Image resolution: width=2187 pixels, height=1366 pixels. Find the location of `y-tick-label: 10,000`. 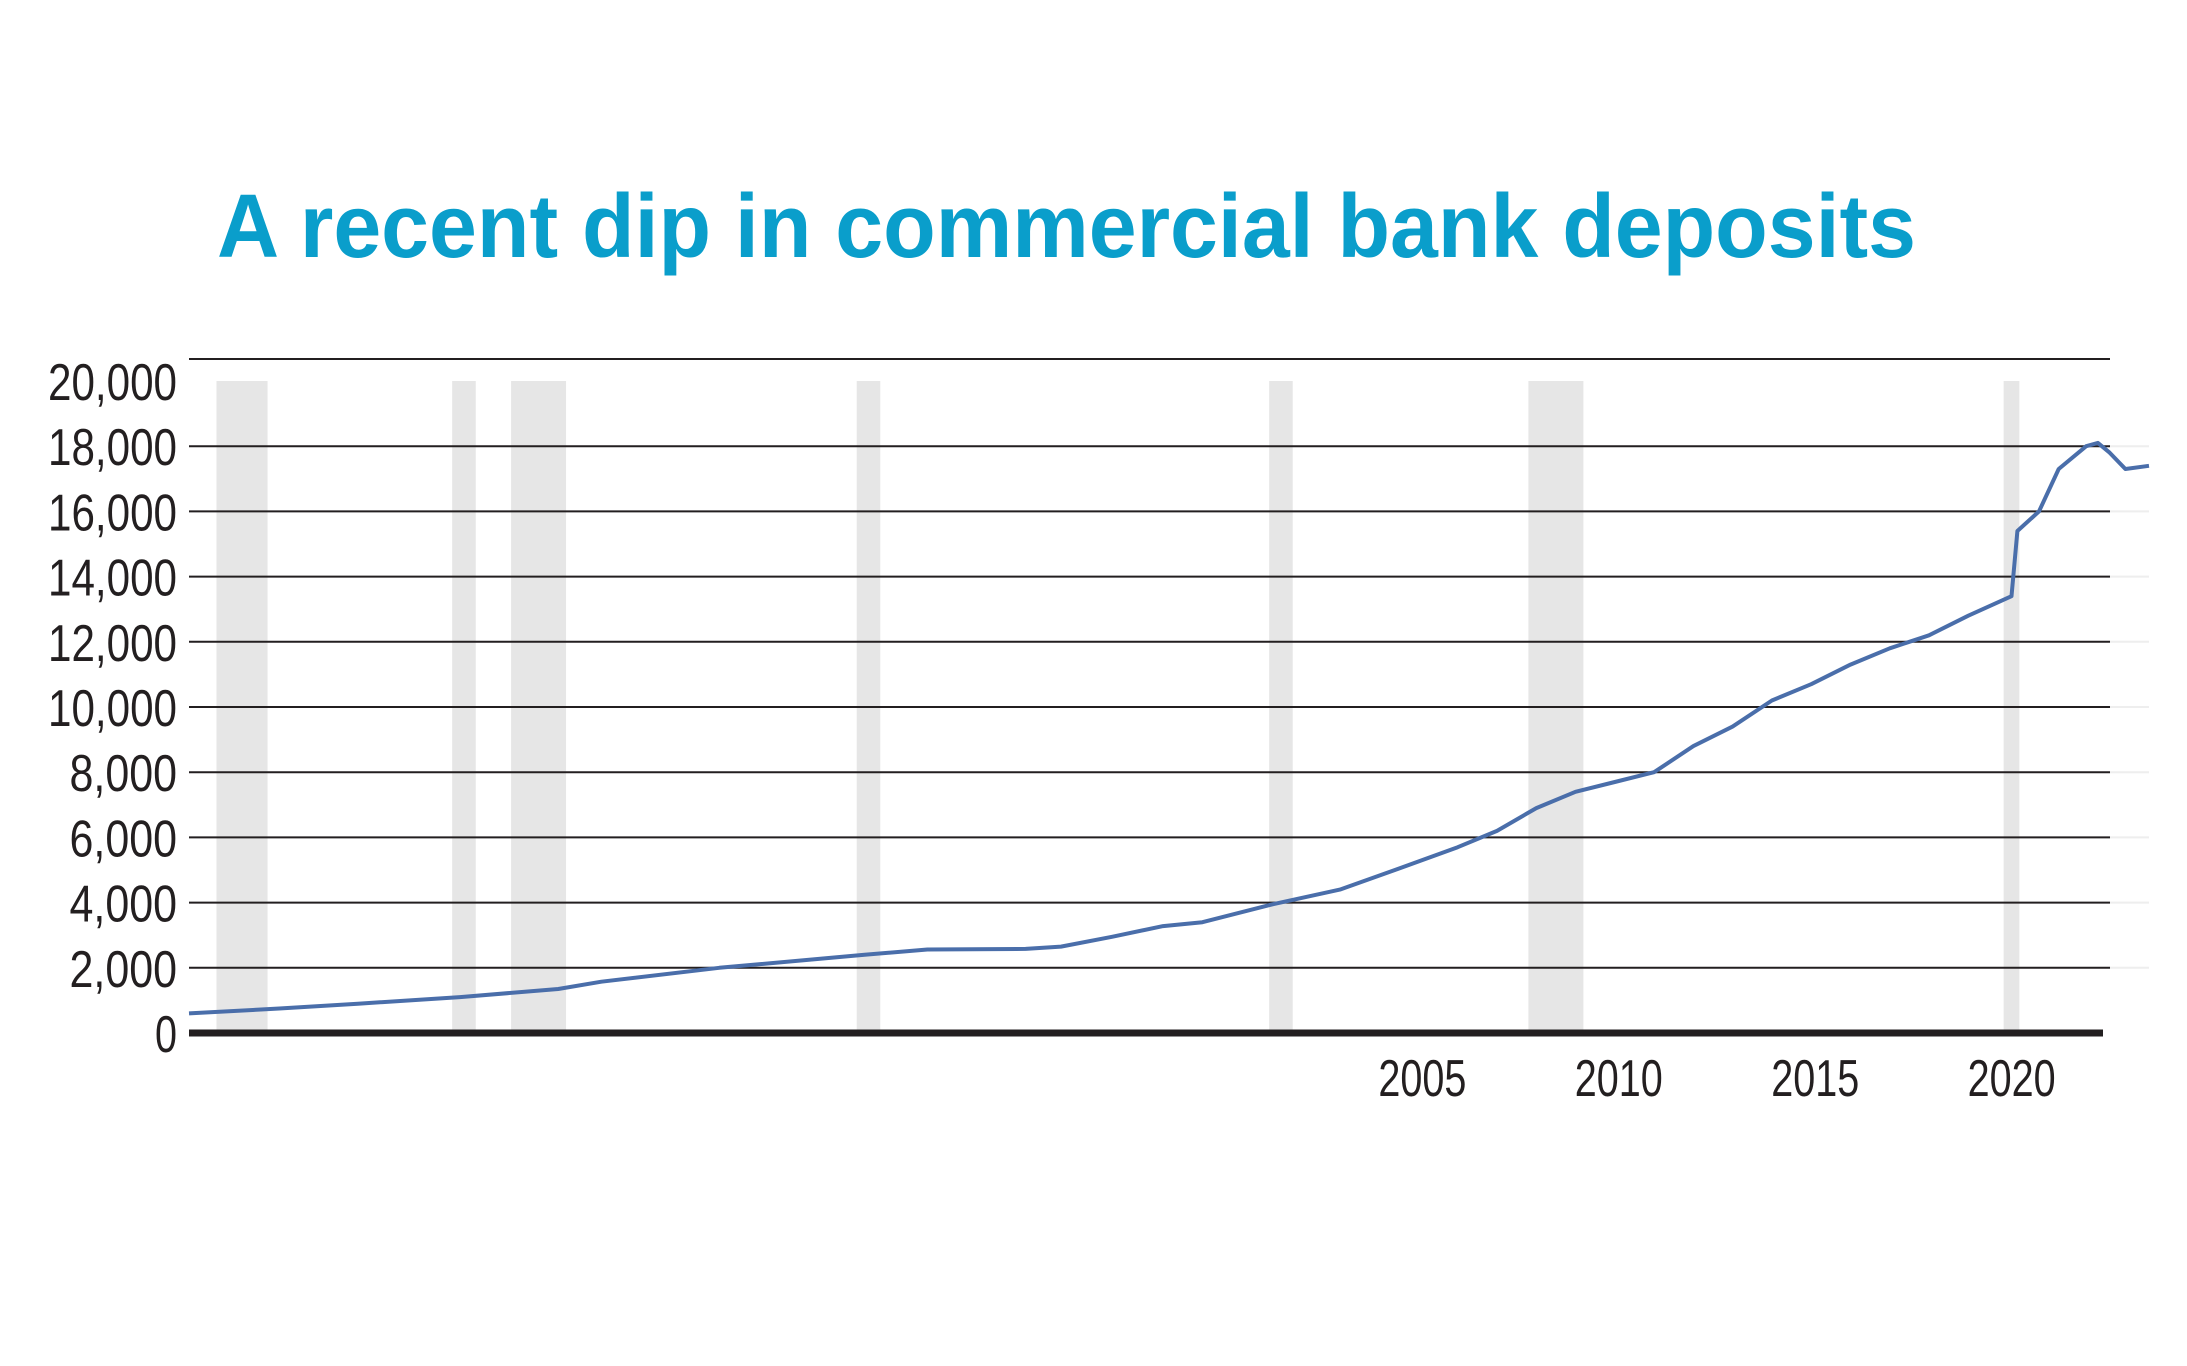

y-tick-label: 10,000 is located at coordinates (112, 709).